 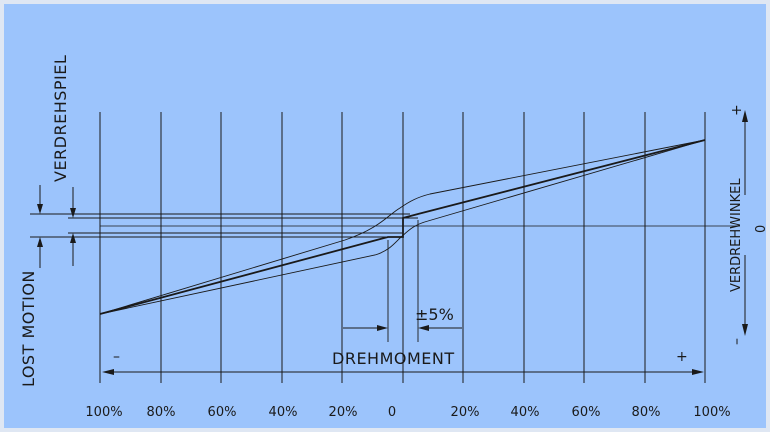 What do you see at coordinates (403, 372) in the screenshot?
I see `torque-arrow` at bounding box center [403, 372].